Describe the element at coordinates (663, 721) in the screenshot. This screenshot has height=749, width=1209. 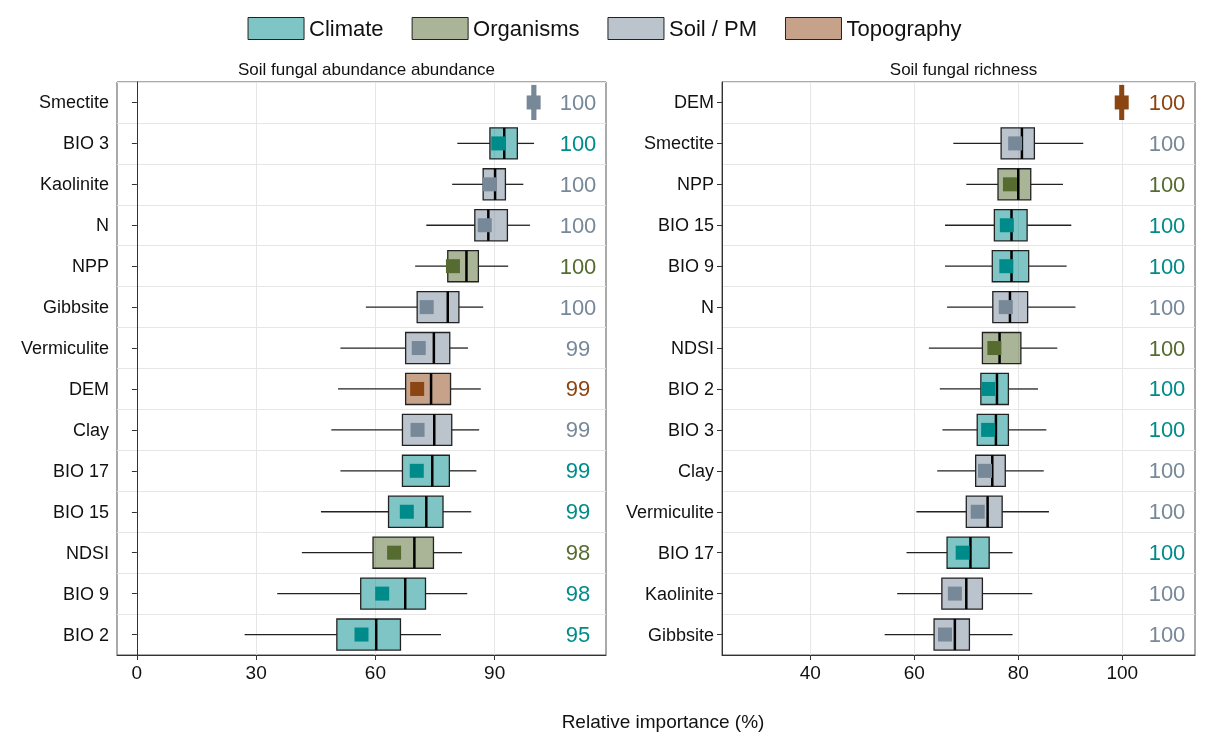
I see `x-axis-title: Relative importance (%)` at that location.